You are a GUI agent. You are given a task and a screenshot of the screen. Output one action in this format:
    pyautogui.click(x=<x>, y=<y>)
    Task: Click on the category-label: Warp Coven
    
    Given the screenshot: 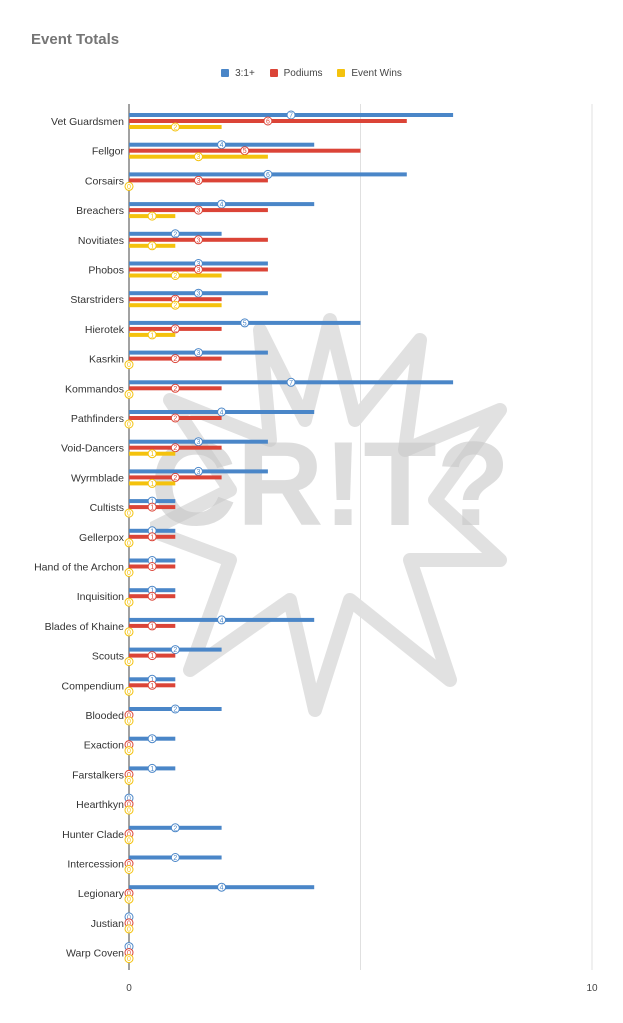 What is the action you would take?
    pyautogui.click(x=95, y=954)
    